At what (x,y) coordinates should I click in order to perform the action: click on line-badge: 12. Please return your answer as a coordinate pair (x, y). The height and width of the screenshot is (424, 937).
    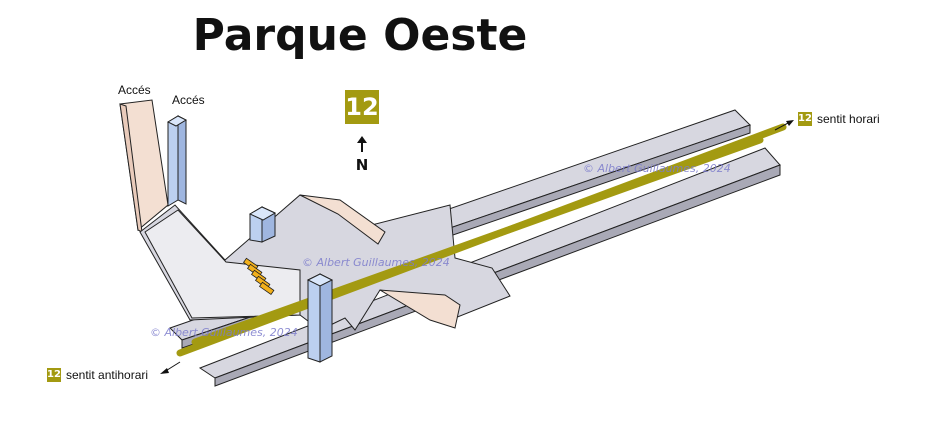
    Looking at the image, I should click on (362, 107).